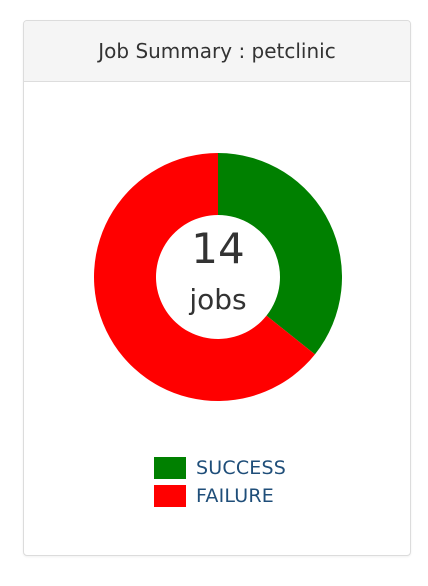  I want to click on legend-swatch-success, so click(170, 468).